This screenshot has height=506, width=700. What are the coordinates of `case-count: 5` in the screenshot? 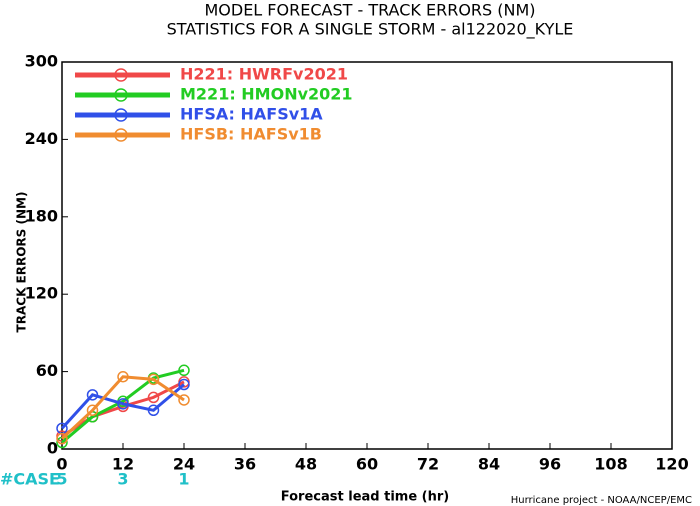 It's located at (61, 479).